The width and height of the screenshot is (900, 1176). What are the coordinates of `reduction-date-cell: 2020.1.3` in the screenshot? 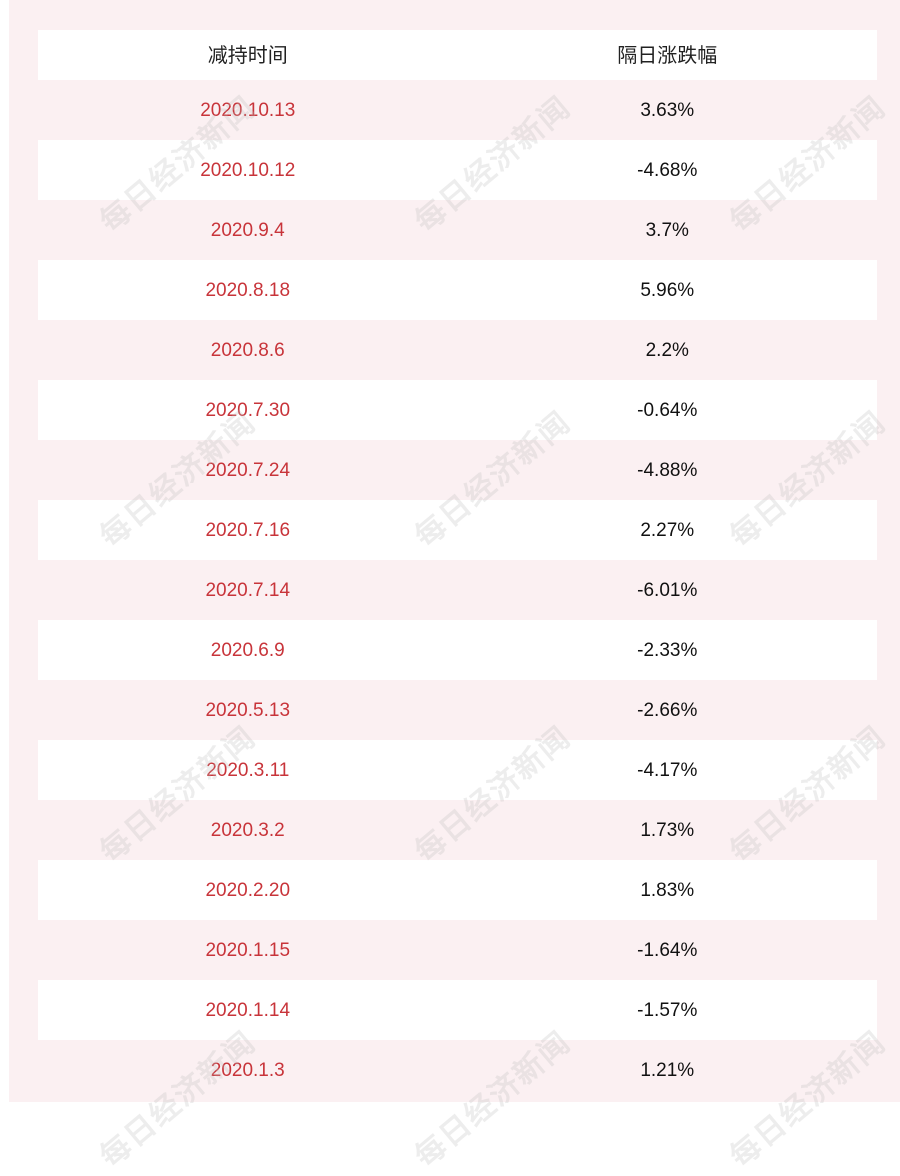 It's located at (247, 1070).